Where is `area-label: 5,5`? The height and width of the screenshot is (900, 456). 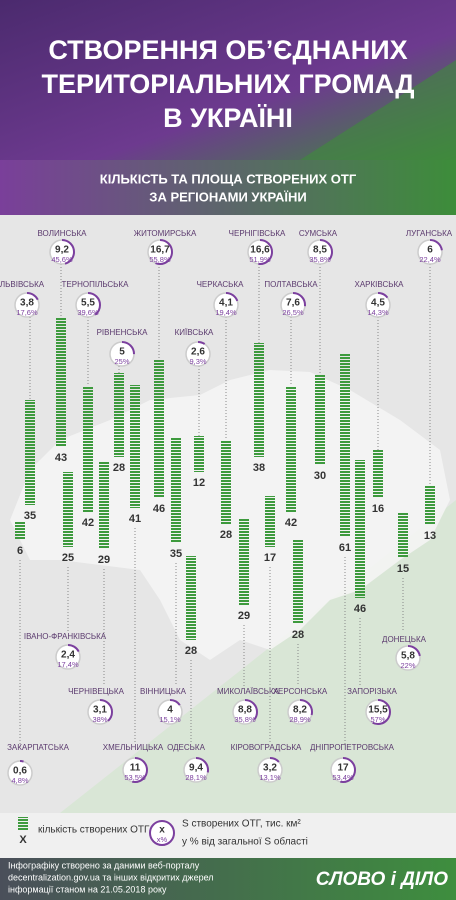 area-label: 5,5 is located at coordinates (88, 303).